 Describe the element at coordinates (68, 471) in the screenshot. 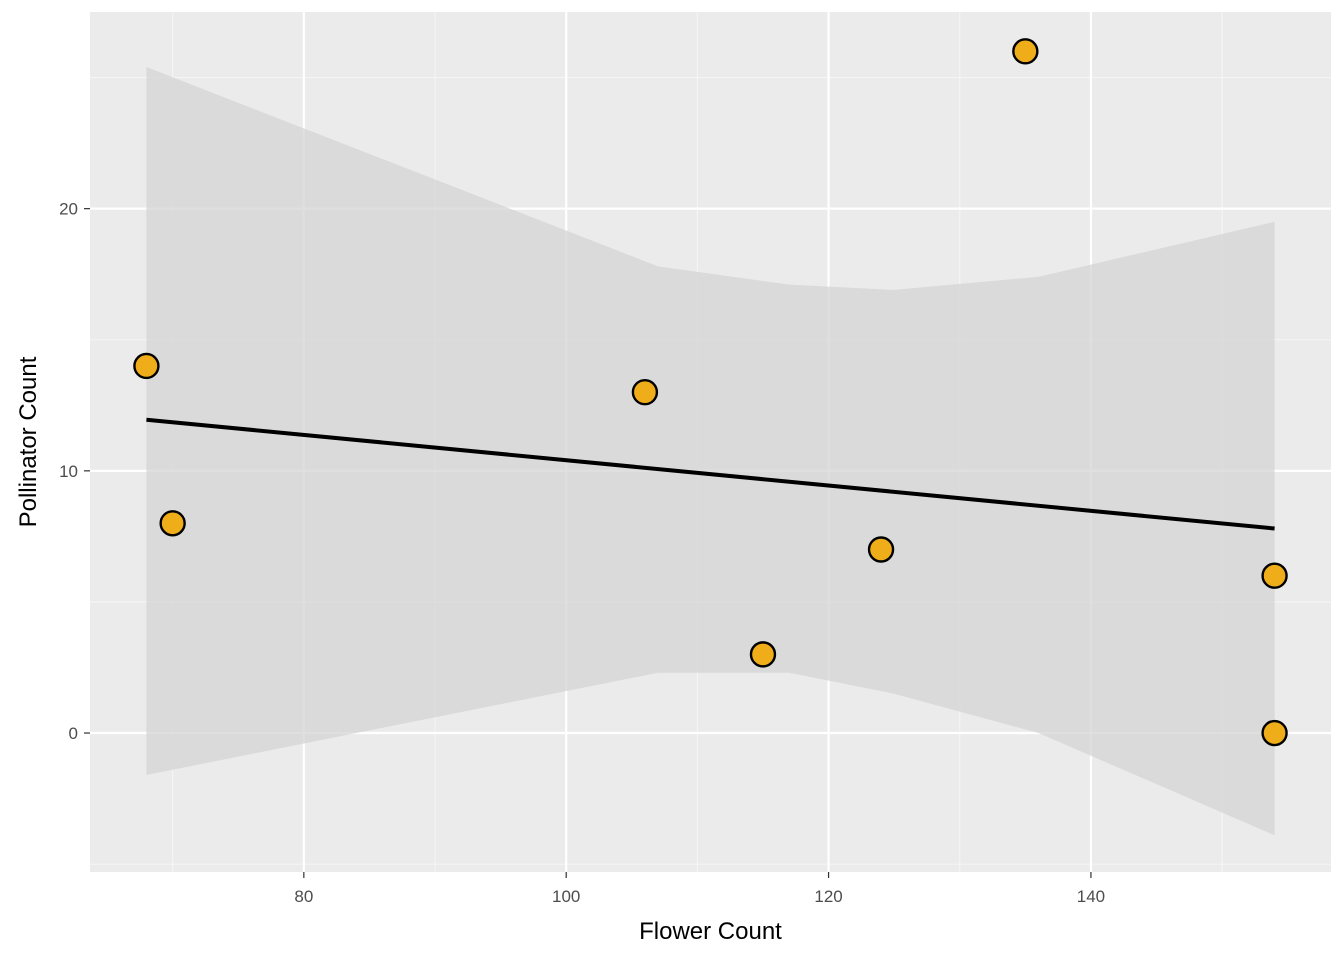

I see `y-tick-label-10: 10` at that location.